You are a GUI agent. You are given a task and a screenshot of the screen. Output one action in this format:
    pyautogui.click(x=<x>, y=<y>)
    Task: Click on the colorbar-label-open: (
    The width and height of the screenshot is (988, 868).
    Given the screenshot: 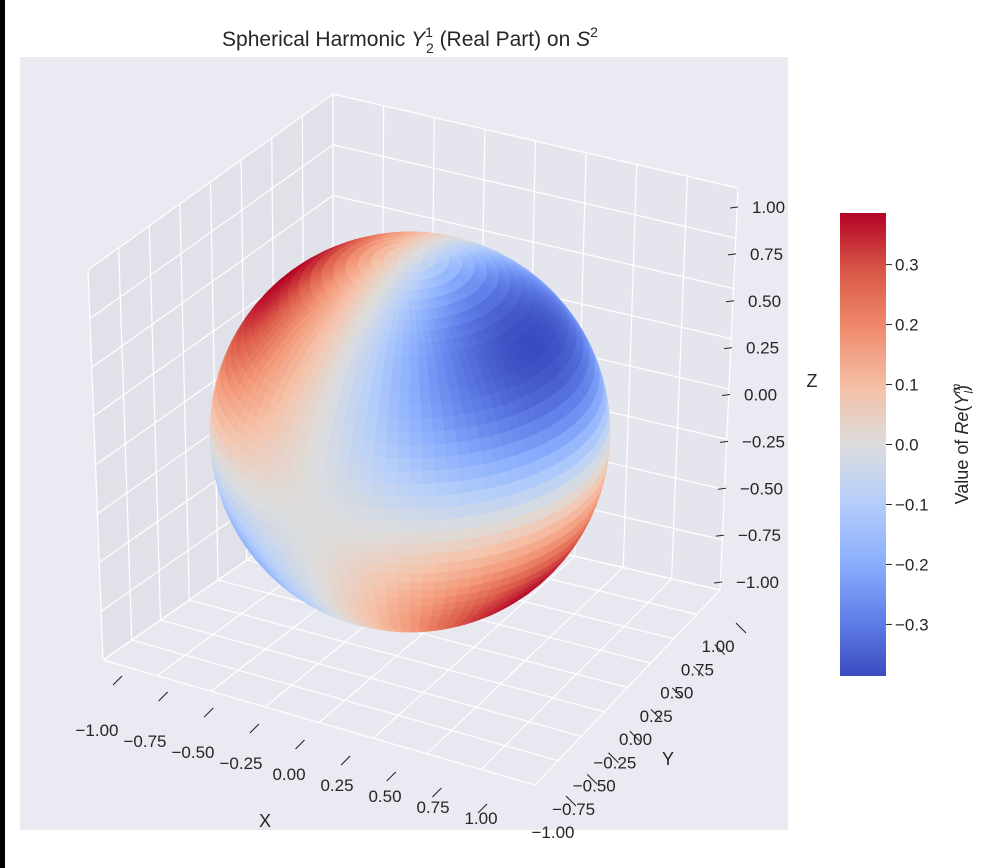 What is the action you would take?
    pyautogui.click(x=962, y=409)
    